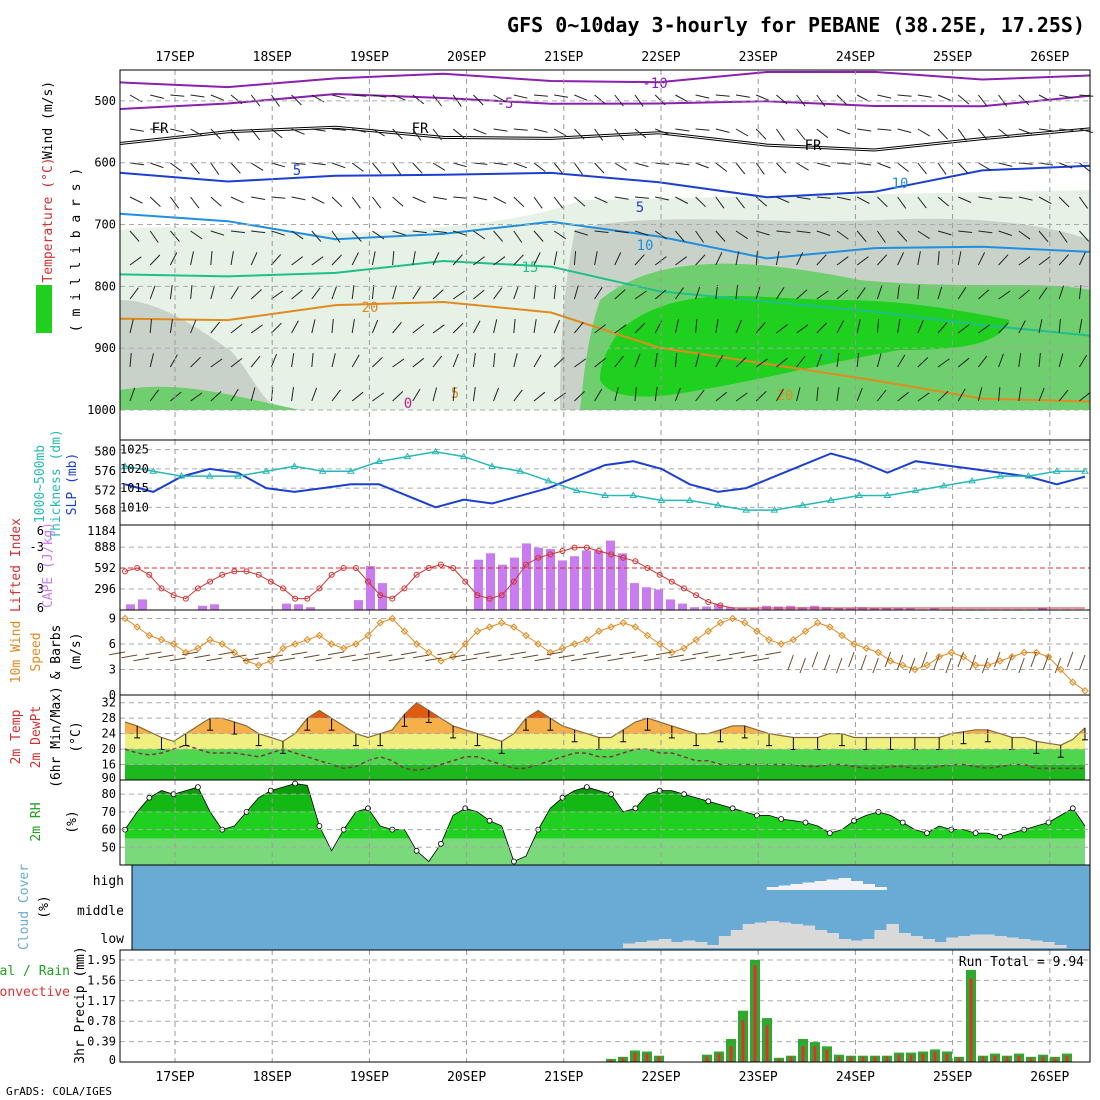  Describe the element at coordinates (109, 794) in the screenshot. I see `y-tick-label: 80` at that location.